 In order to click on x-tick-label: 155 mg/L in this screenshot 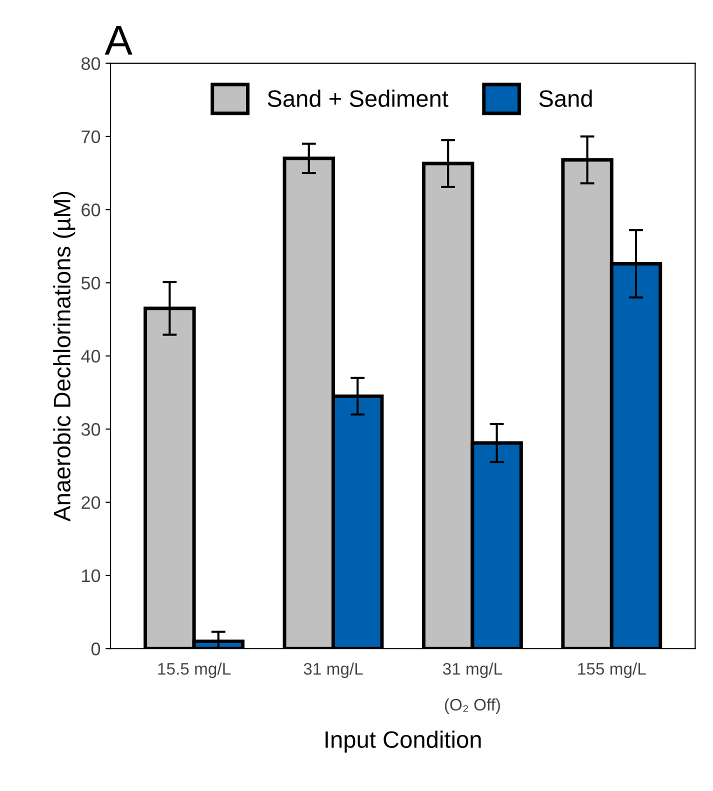, I will do `click(612, 670)`.